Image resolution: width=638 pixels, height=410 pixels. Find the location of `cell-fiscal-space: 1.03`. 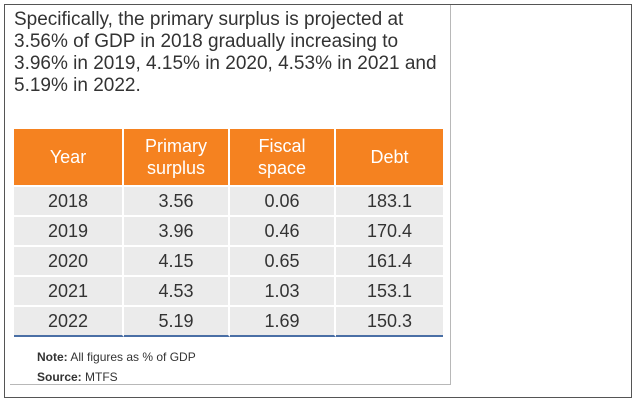

cell-fiscal-space: 1.03 is located at coordinates (283, 290).